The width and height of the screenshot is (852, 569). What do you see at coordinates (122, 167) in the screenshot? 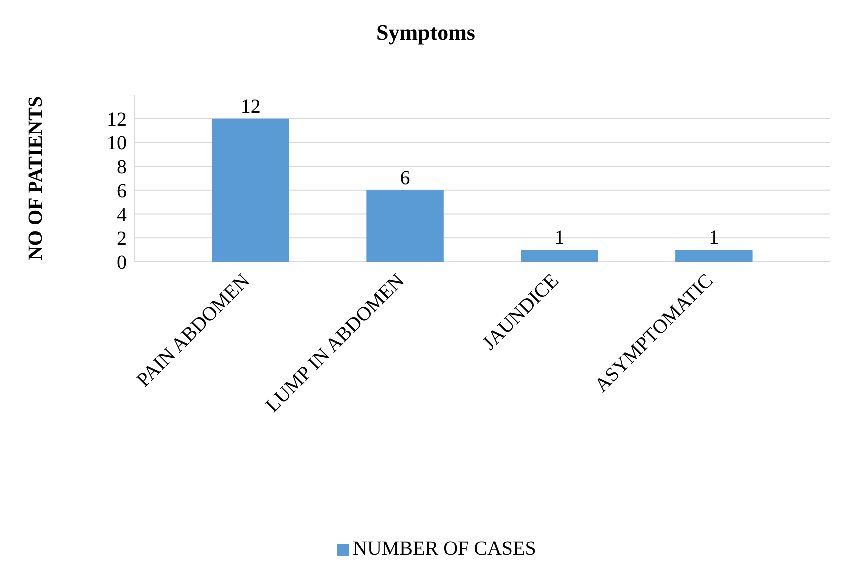
I see `y-tick-label: 8` at bounding box center [122, 167].